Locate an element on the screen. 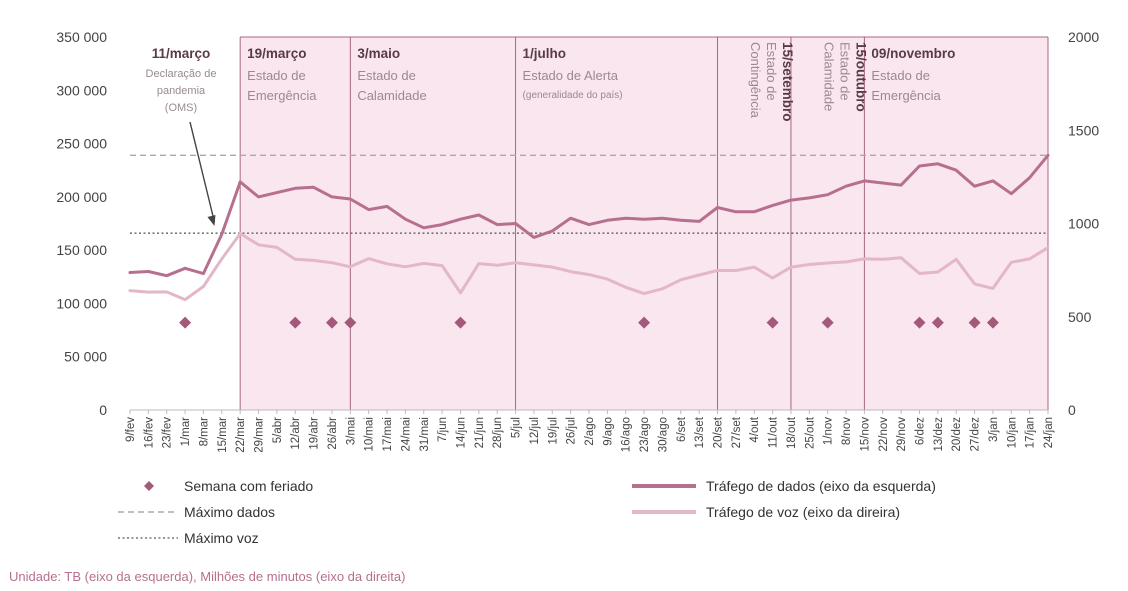 The height and width of the screenshot is (591, 1128). legend-holiday-marker is located at coordinates (149, 486).